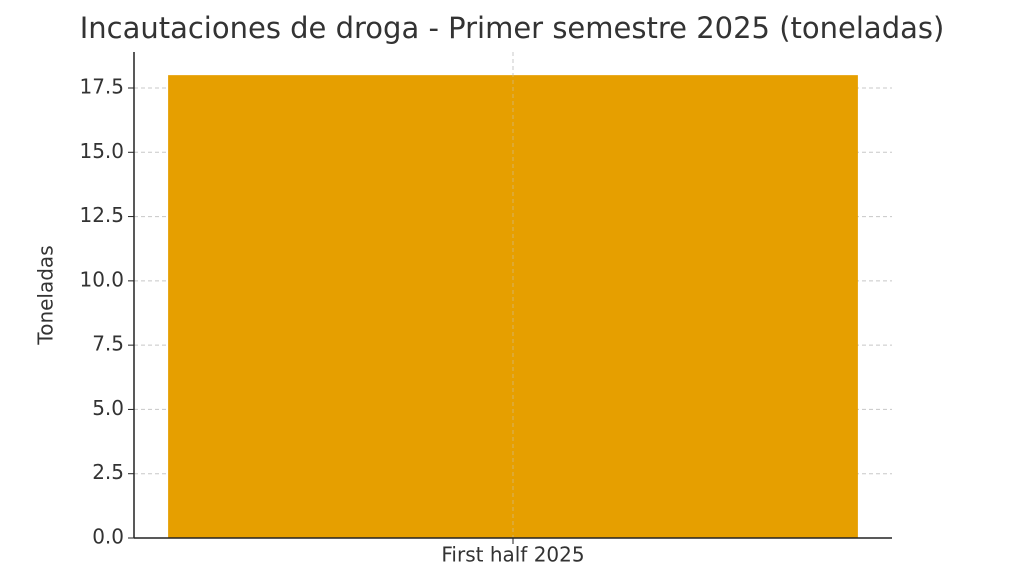 The image size is (1024, 585). What do you see at coordinates (101, 151) in the screenshot?
I see `y-tick-label: 15.0` at bounding box center [101, 151].